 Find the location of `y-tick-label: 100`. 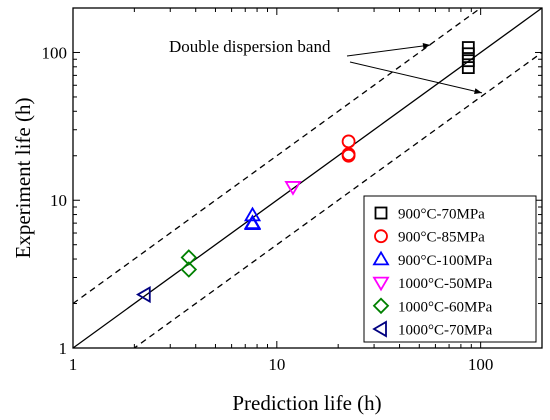

y-tick-label: 100 is located at coordinates (55, 52).